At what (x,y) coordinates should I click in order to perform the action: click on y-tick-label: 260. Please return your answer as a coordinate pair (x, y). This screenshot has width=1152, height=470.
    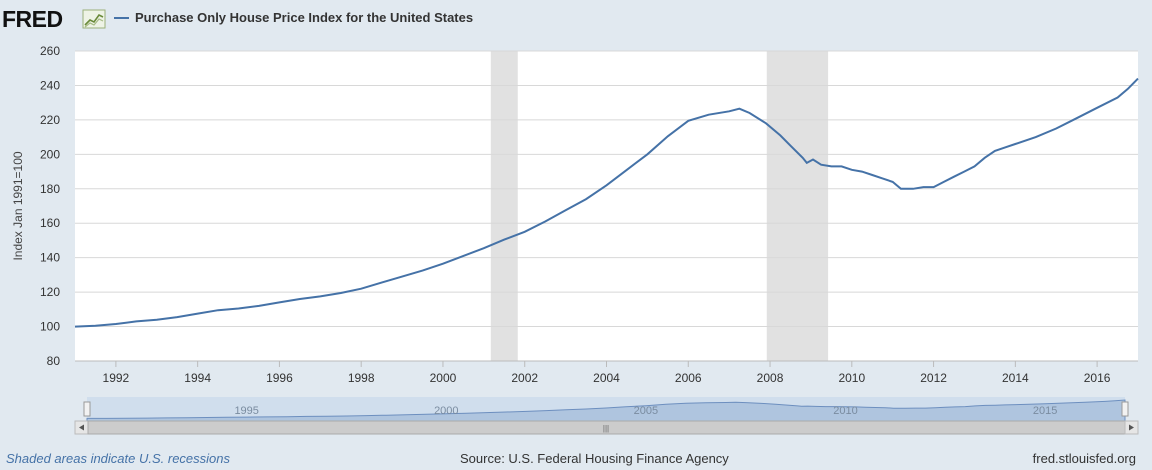
    Looking at the image, I should click on (50, 51).